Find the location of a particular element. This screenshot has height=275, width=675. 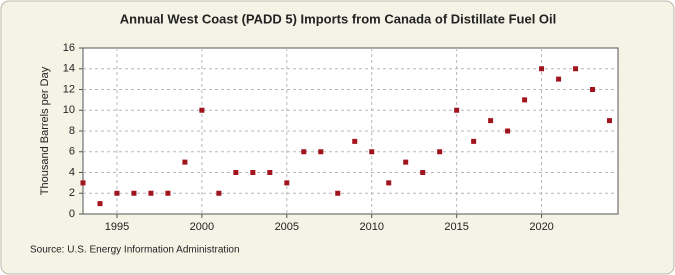

y-tick-label: 4 is located at coordinates (72, 172).